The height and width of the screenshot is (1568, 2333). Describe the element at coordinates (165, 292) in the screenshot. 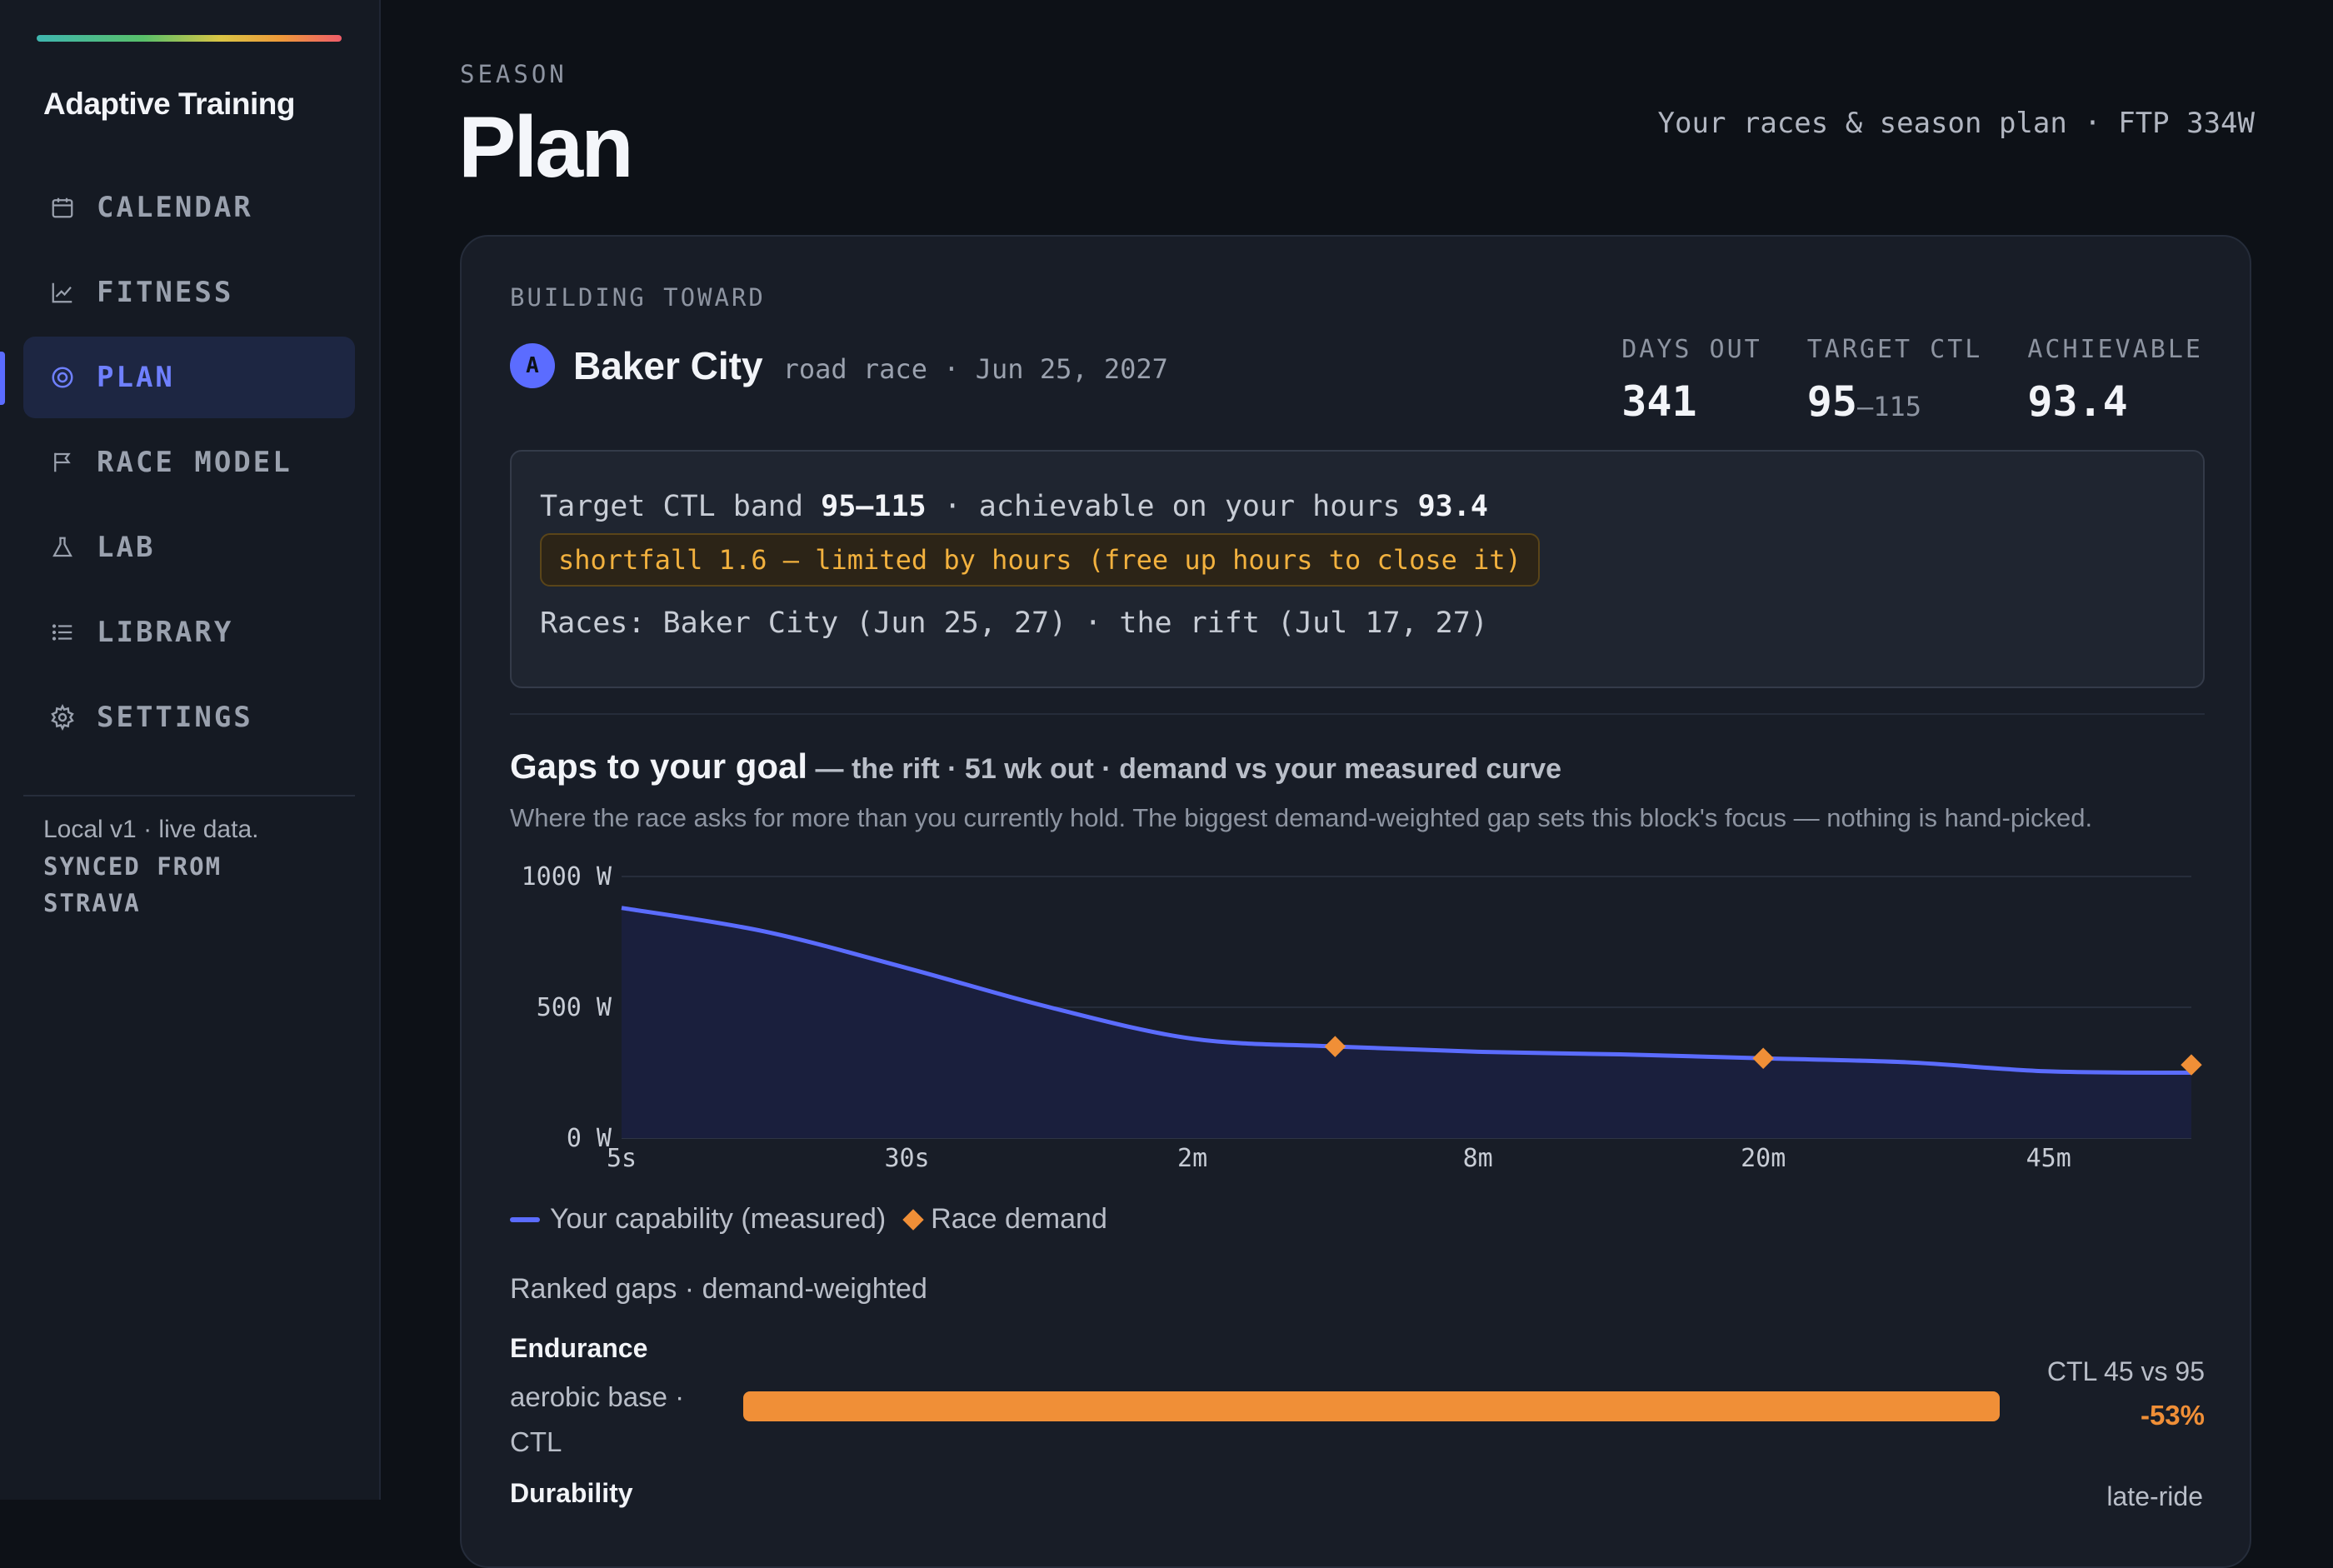

I see `sidebar-item-label: FITNESS` at that location.